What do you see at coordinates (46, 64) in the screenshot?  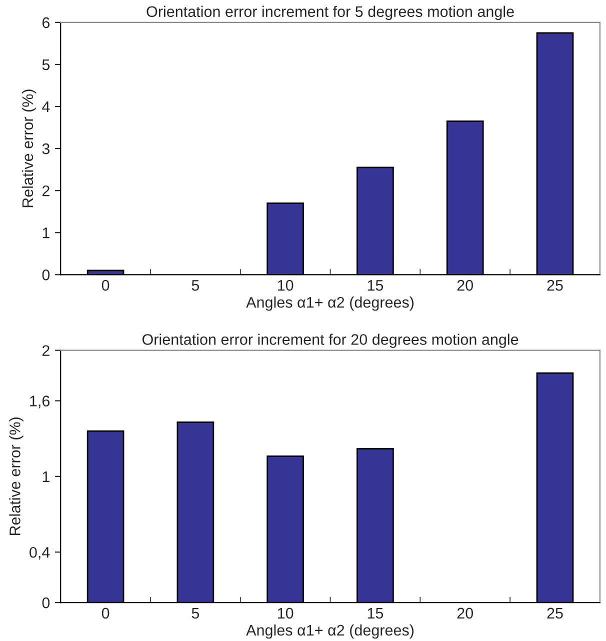 I see `y-tick-label: 5` at bounding box center [46, 64].